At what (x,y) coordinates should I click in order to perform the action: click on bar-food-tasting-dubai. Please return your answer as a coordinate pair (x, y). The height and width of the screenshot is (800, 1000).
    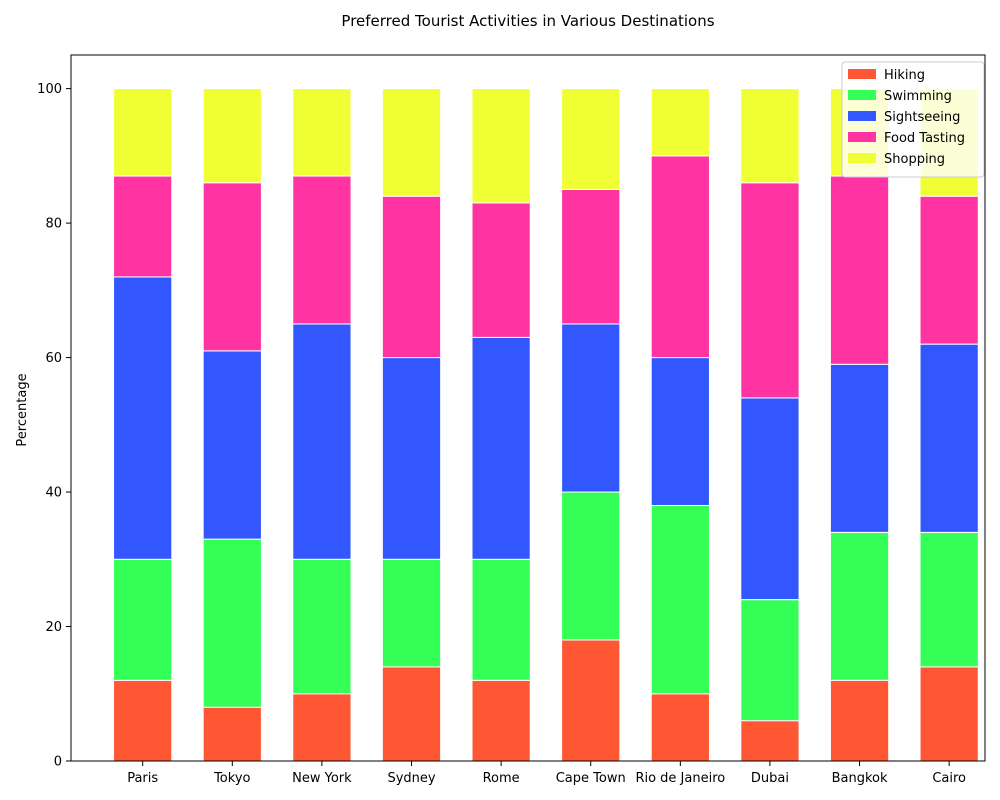
    Looking at the image, I should click on (770, 290).